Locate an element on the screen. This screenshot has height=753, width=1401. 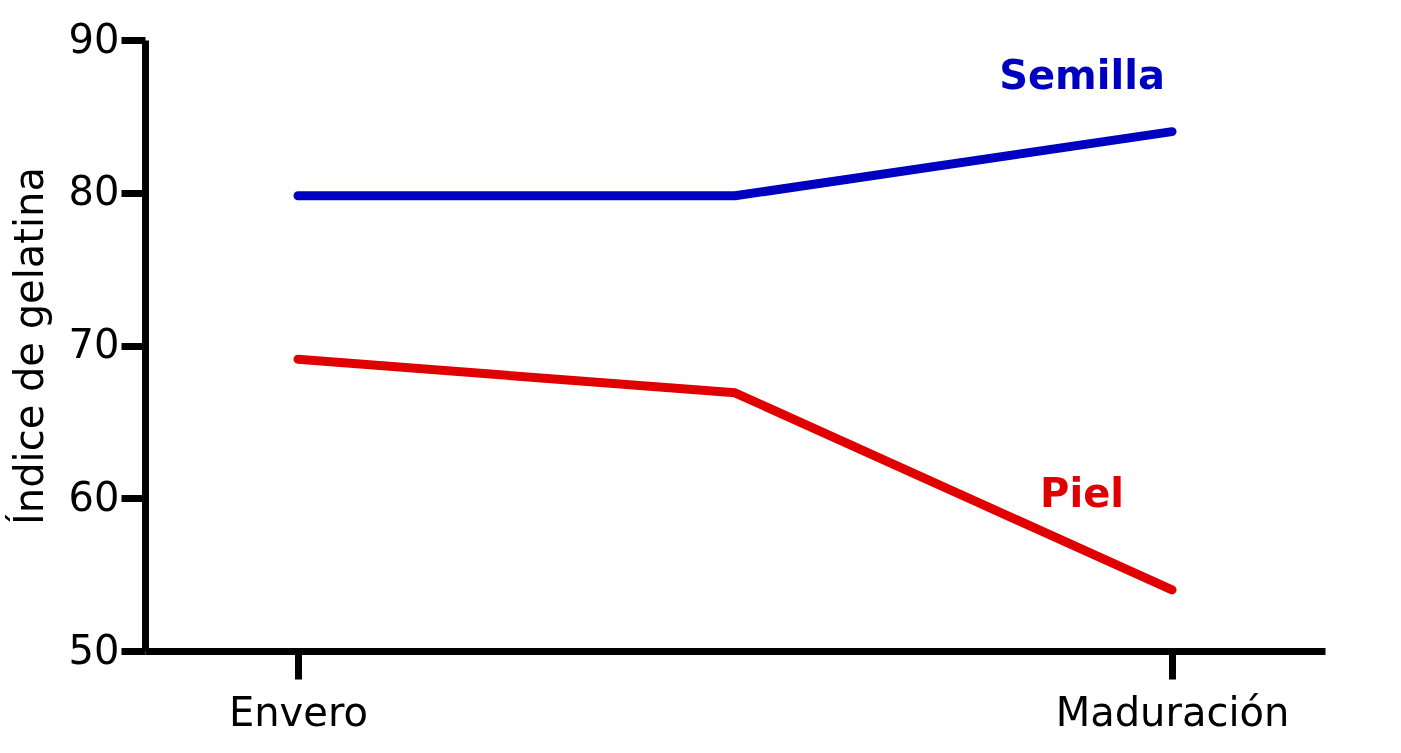
series-label: Semilla is located at coordinates (1082, 74).